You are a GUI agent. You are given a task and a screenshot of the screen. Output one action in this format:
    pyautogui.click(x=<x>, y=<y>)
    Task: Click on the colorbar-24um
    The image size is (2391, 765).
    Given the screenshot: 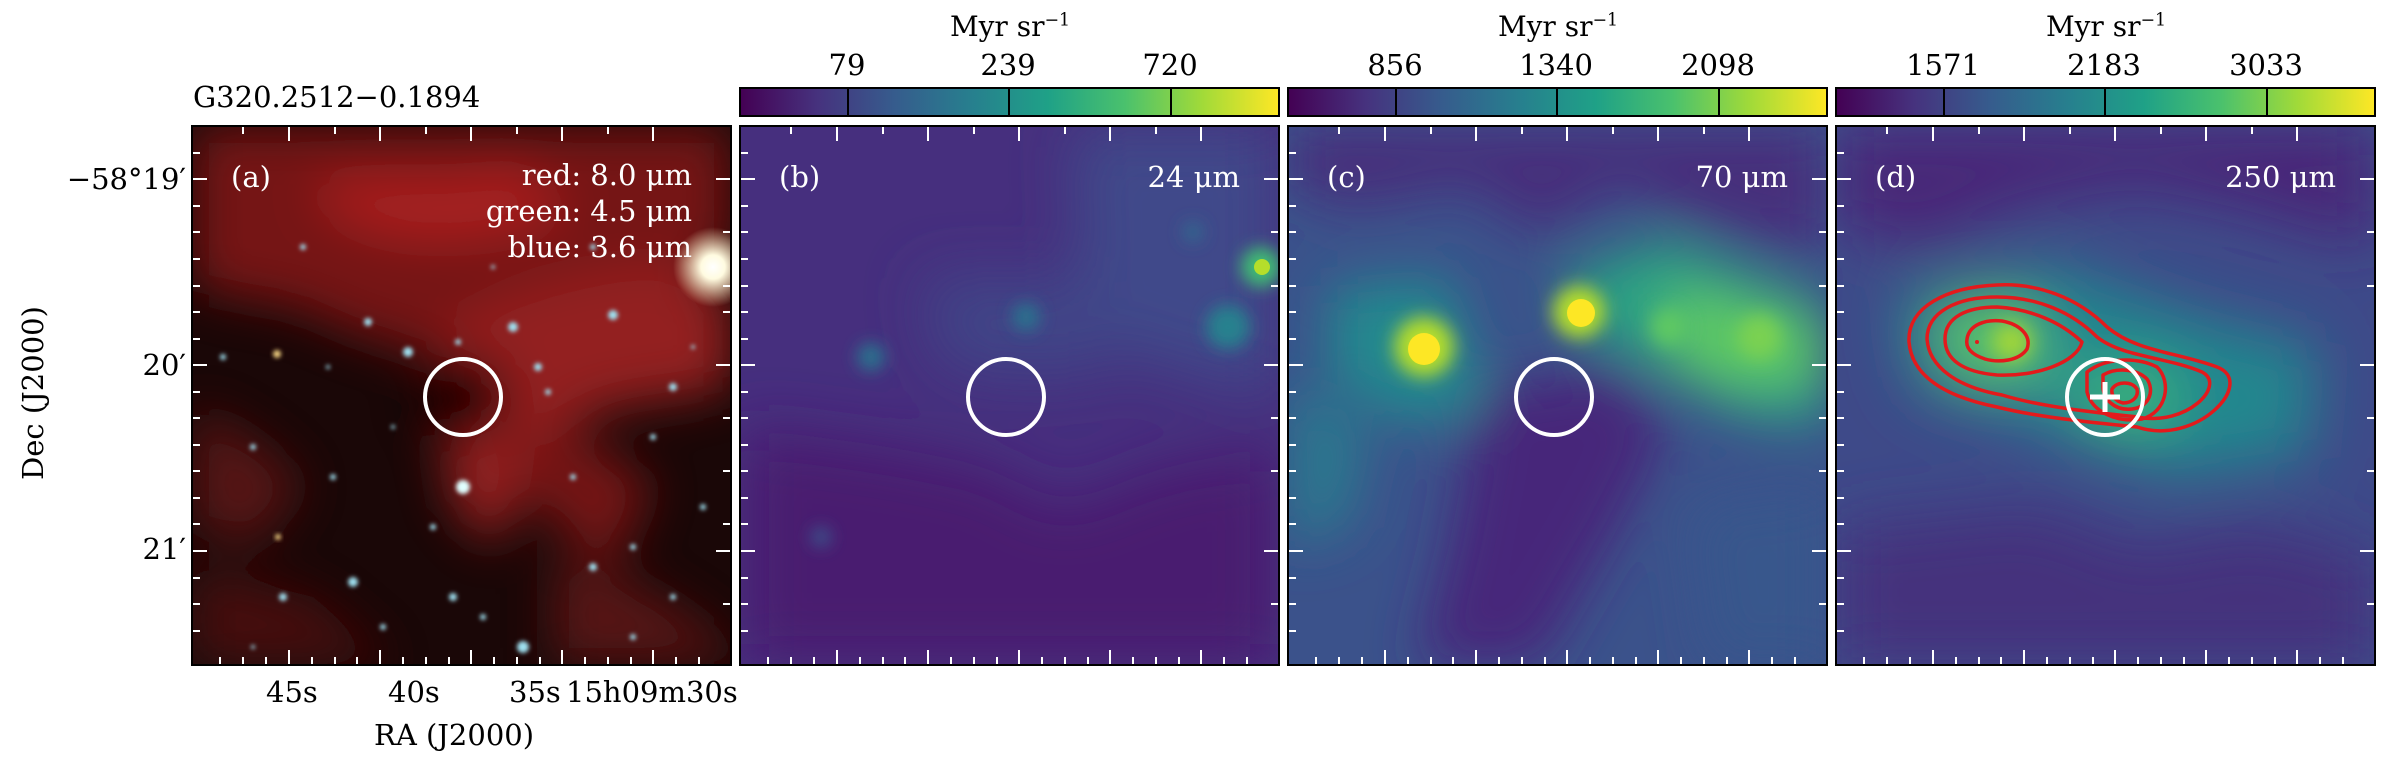 What is the action you would take?
    pyautogui.click(x=1009, y=102)
    